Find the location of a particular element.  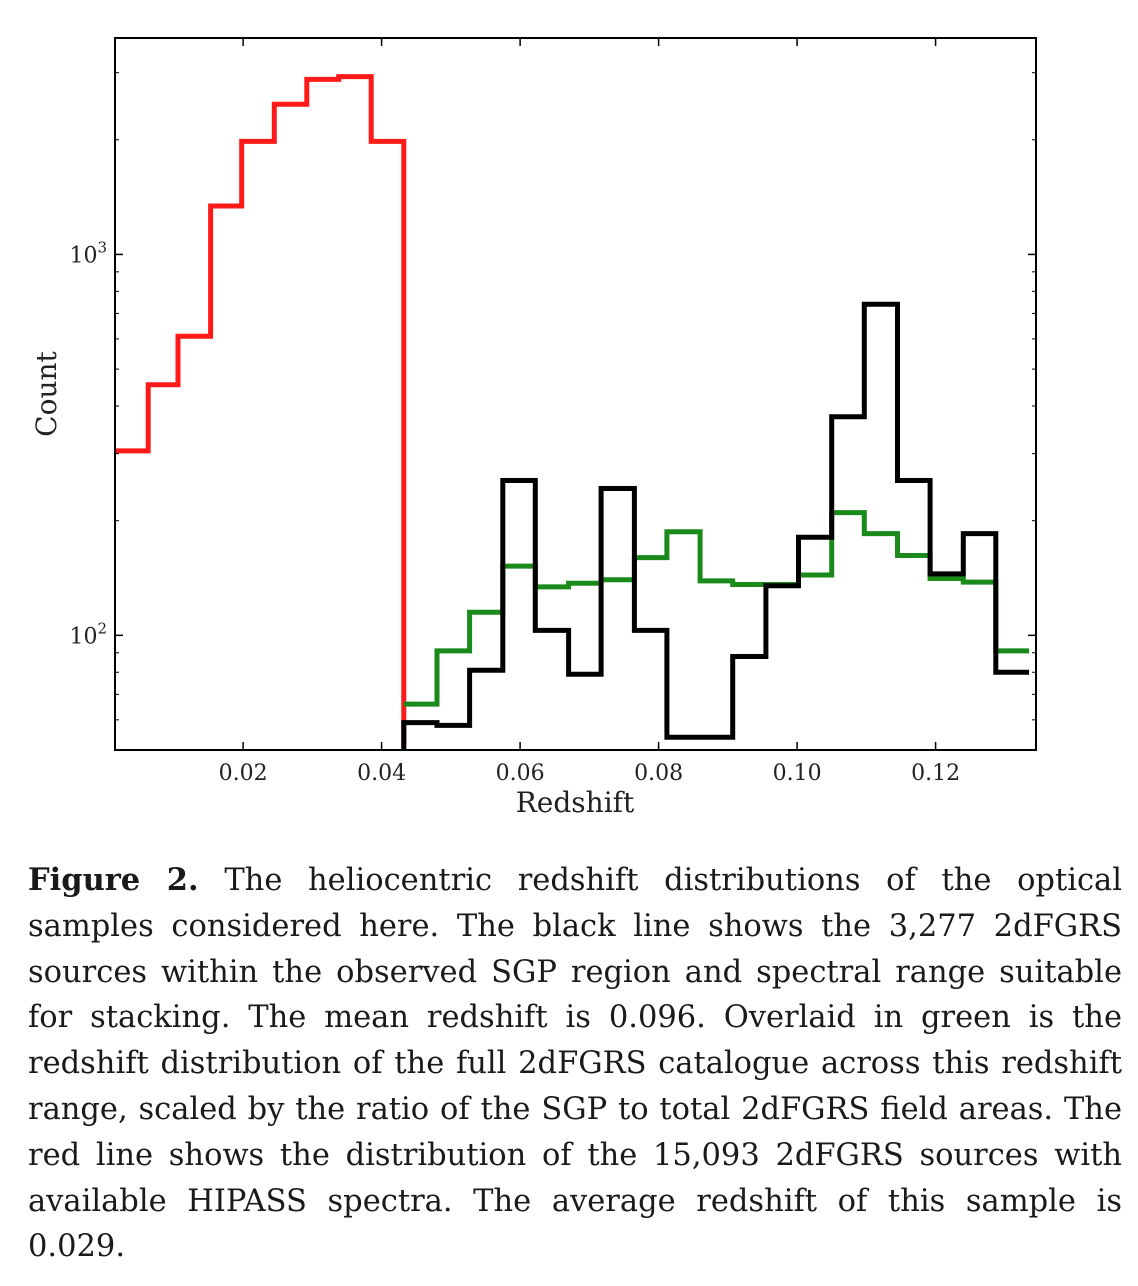

figure-label: Figure 2. is located at coordinates (113, 880).